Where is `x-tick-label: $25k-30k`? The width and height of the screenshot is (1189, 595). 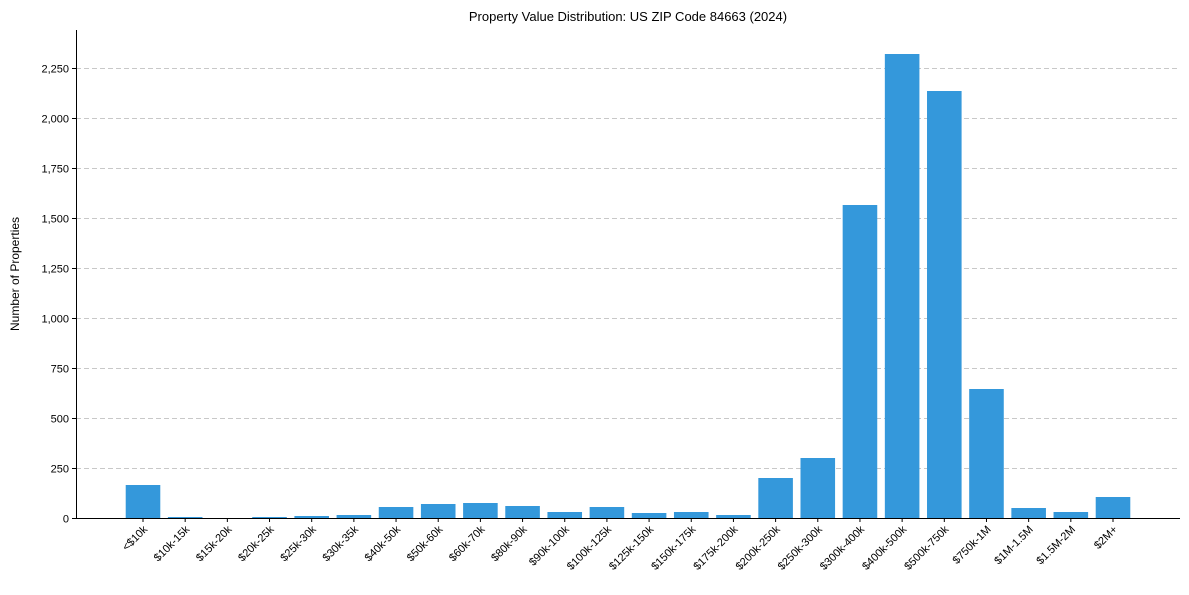
x-tick-label: $25k-30k is located at coordinates (298, 543).